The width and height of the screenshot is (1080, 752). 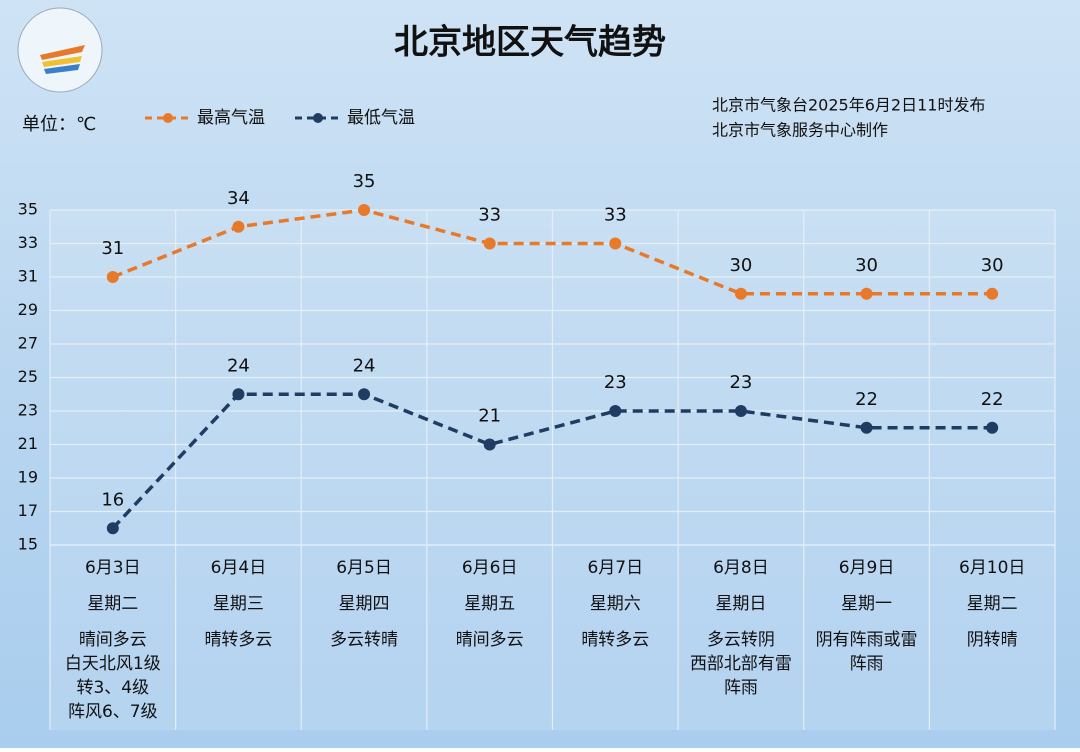 I want to click on y-tick-label: 19, so click(x=28, y=477).